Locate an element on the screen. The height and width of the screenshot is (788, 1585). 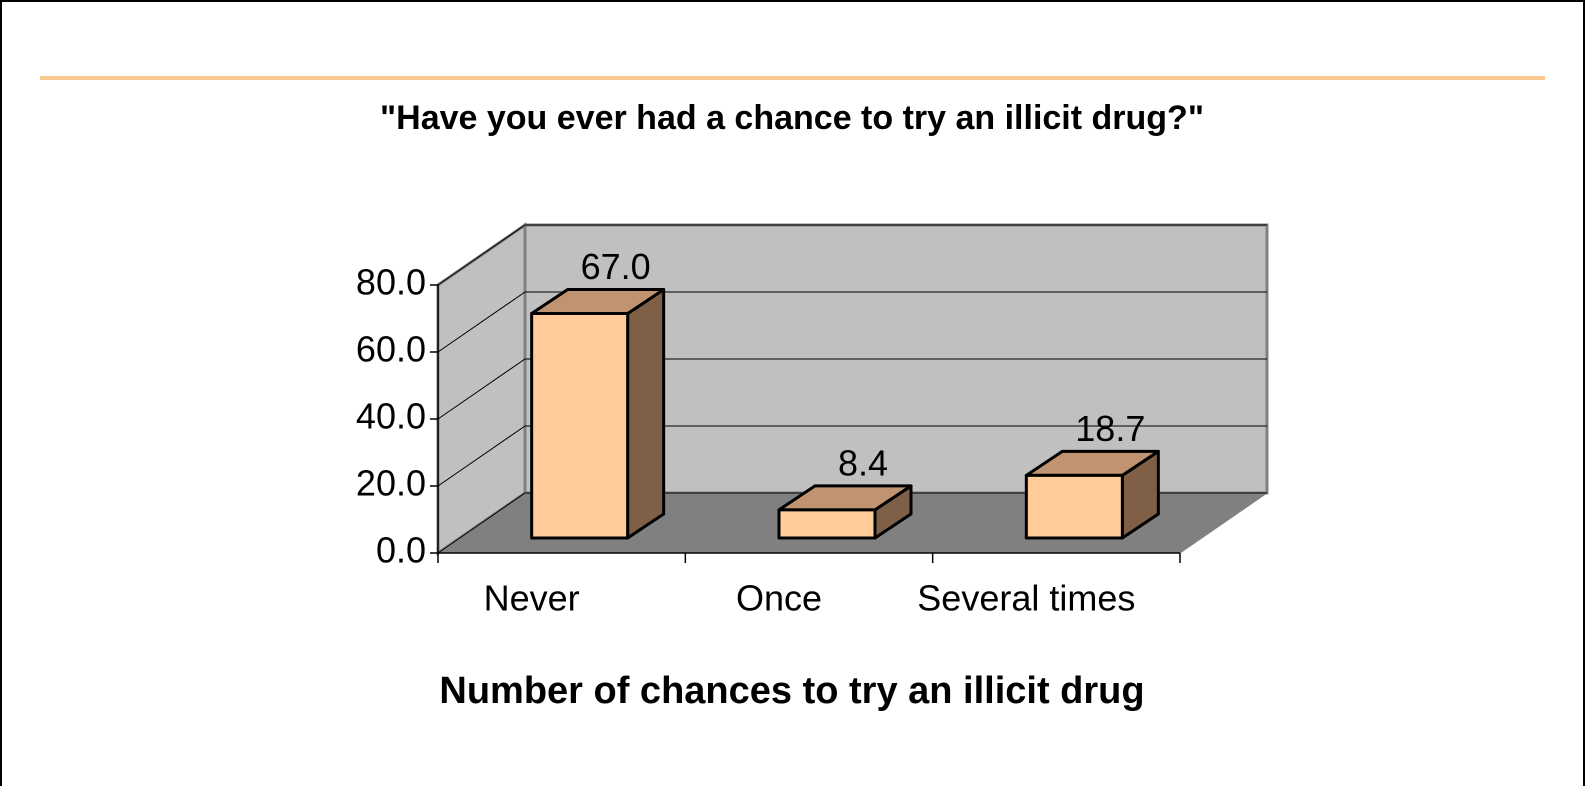
x-tick-label: Several times is located at coordinates (1026, 598).